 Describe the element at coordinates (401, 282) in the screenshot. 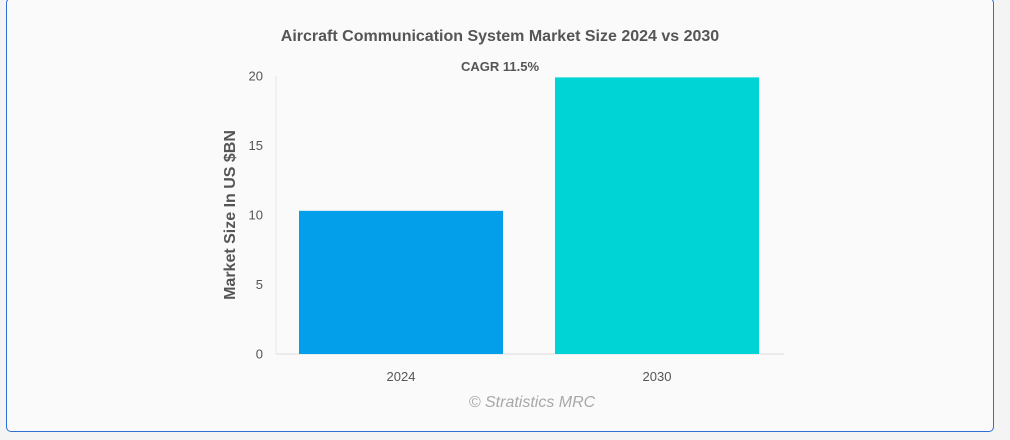

I see `bar-2024` at that location.